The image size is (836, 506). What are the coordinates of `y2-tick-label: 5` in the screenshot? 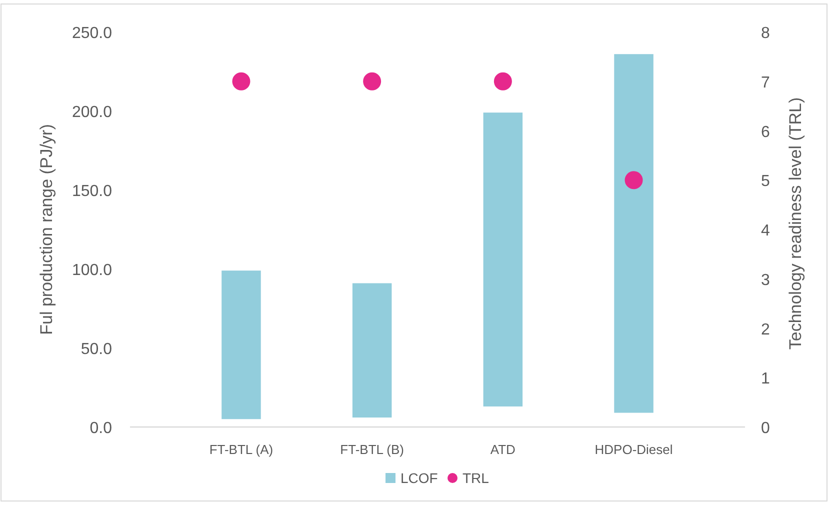 It's located at (765, 181).